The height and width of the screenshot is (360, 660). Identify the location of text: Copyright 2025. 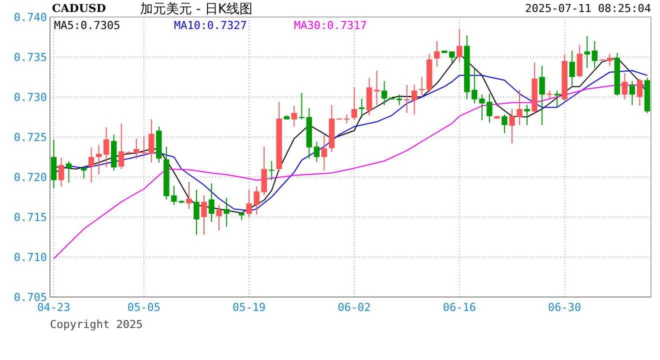
(96, 324).